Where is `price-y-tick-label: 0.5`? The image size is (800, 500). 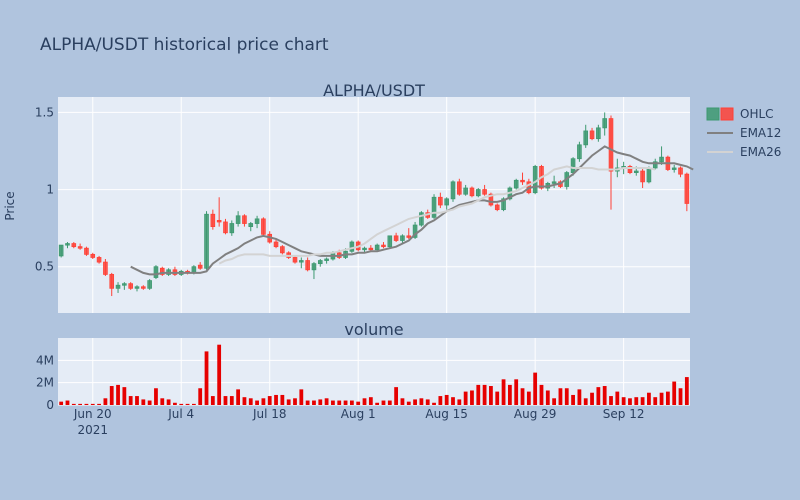
price-y-tick-label: 0.5 is located at coordinates (44, 267).